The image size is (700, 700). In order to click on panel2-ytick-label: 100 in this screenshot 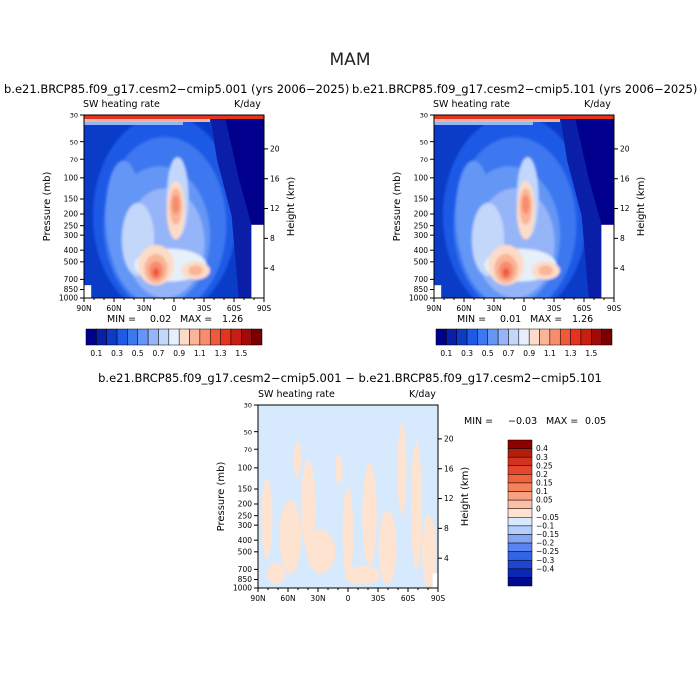, I will do `click(421, 177)`.